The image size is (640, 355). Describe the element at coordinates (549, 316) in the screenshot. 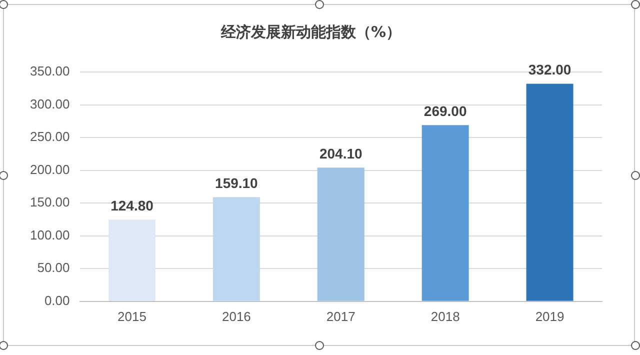

I see `x-tick-label: 2019` at that location.